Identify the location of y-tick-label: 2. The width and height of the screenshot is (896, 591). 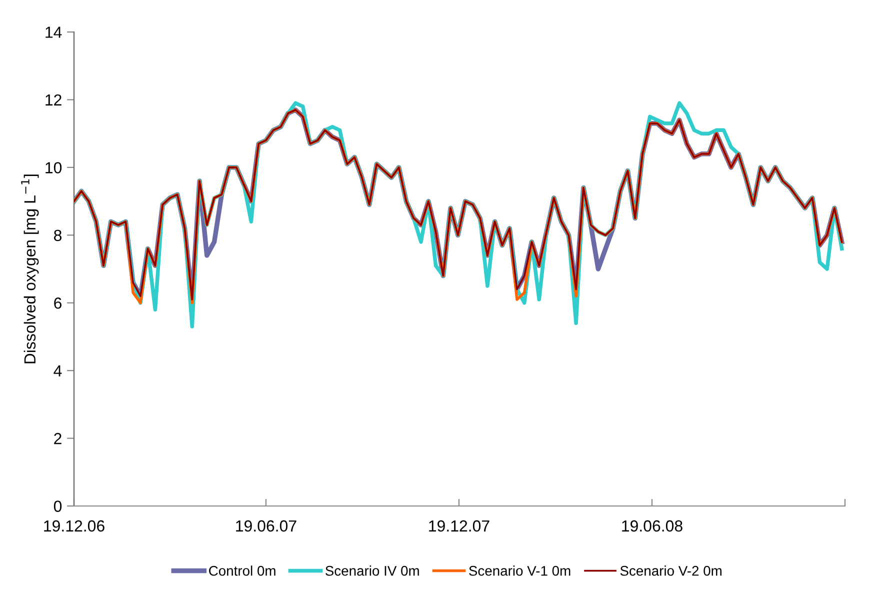
(58, 438).